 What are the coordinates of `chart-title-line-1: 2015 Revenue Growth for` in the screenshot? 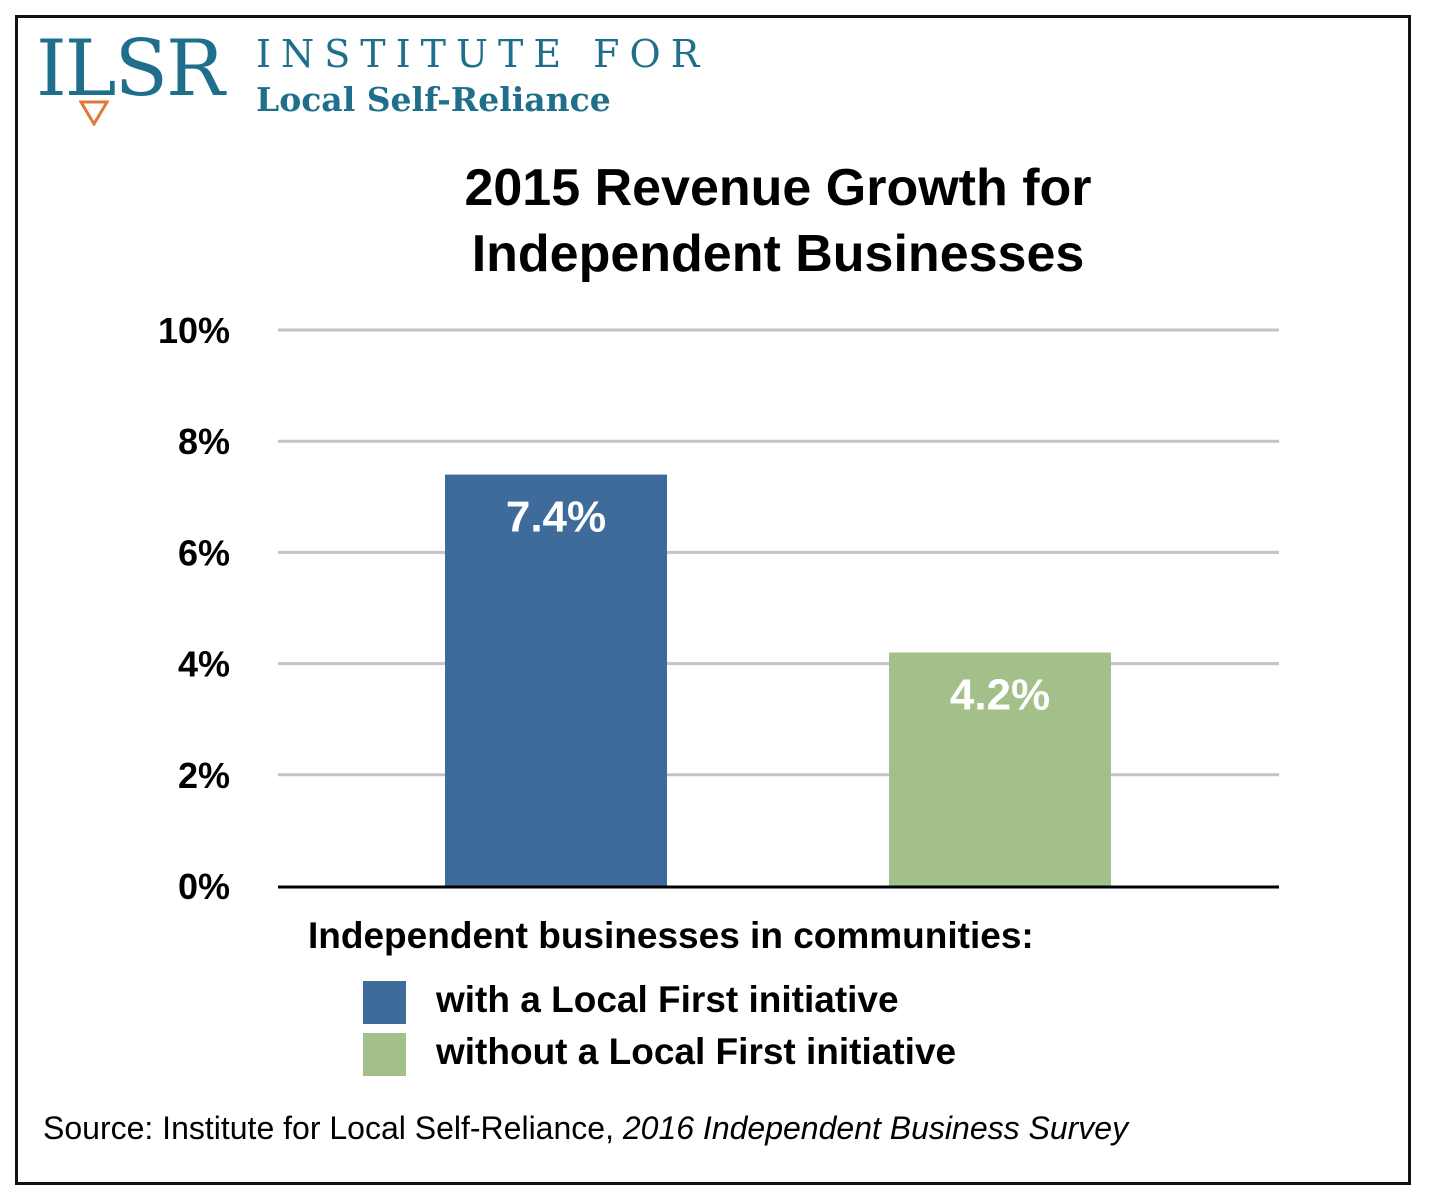 It's located at (778, 188).